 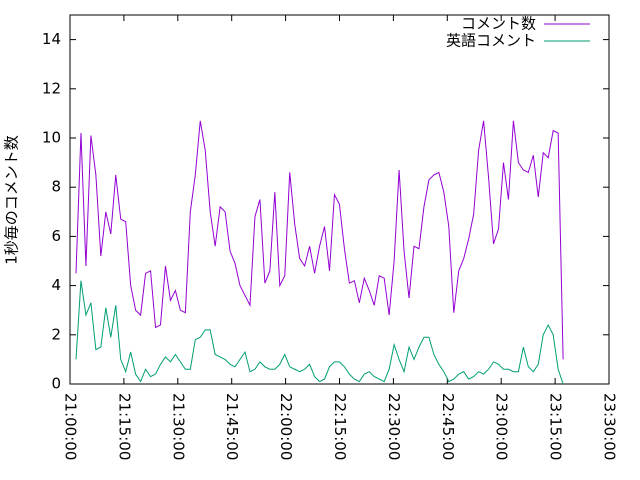 I want to click on x-tick-label: 21:30:00, so click(x=178, y=426).